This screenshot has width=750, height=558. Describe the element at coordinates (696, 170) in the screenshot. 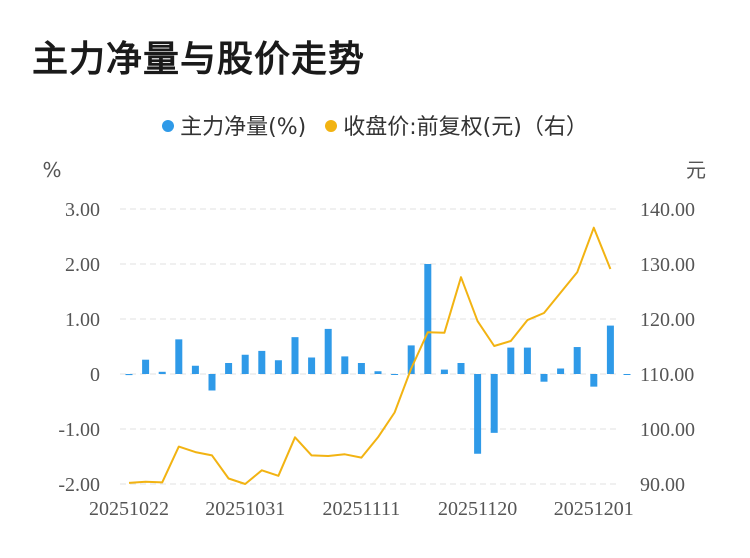

I see `right-axis-unit: 元` at that location.